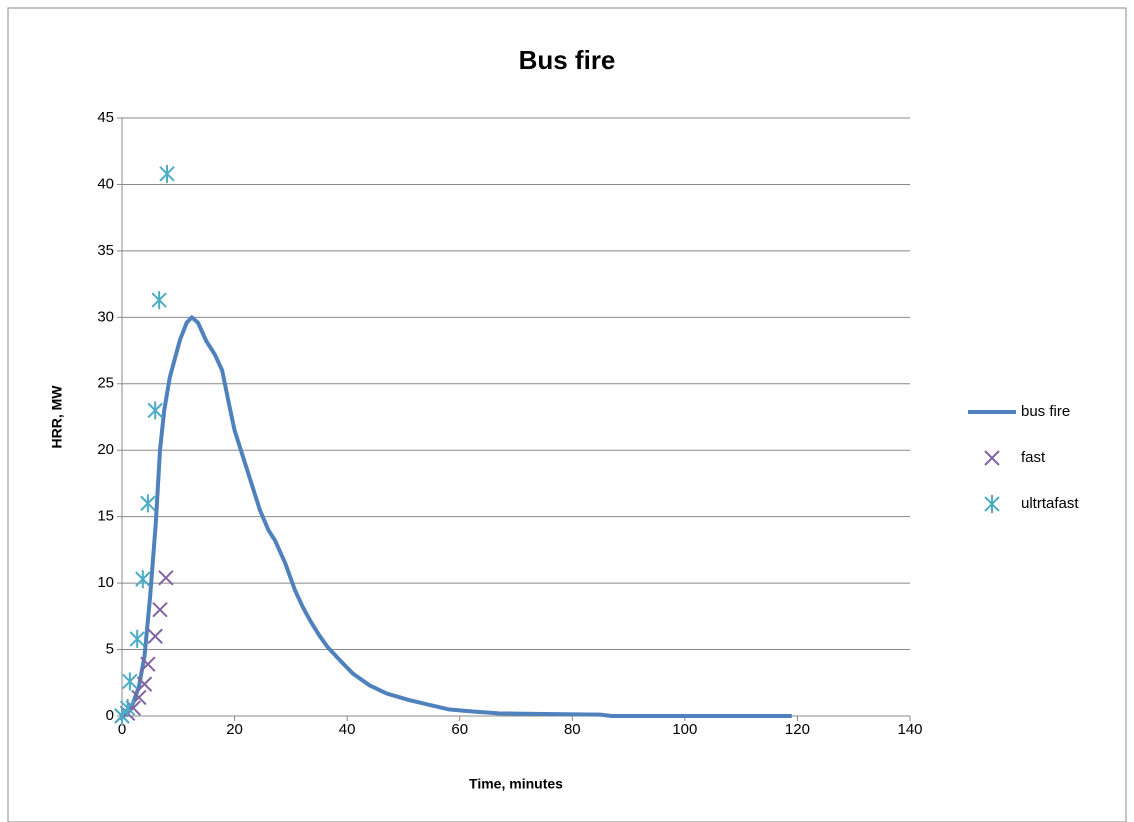 Image resolution: width=1134 pixels, height=822 pixels. I want to click on x-tick-label: 40, so click(347, 729).